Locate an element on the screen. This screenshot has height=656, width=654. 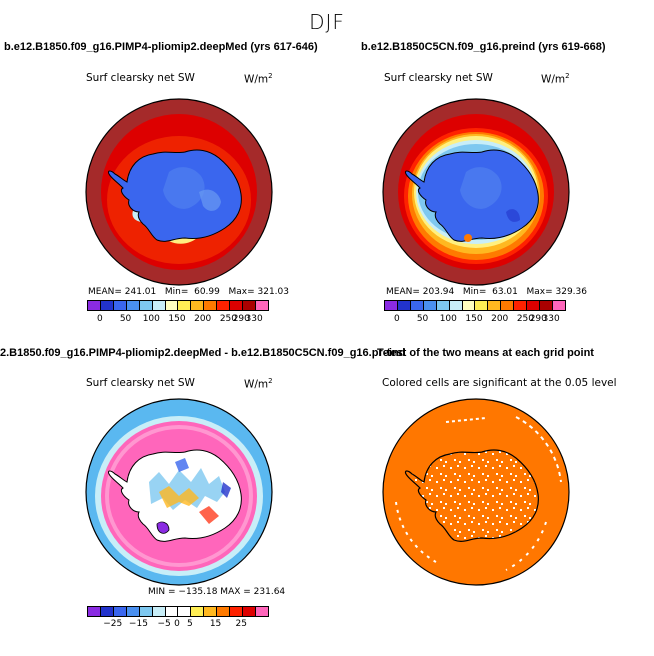
panel-2-variable-label: Surf clearsky net SW is located at coordinates (438, 78).